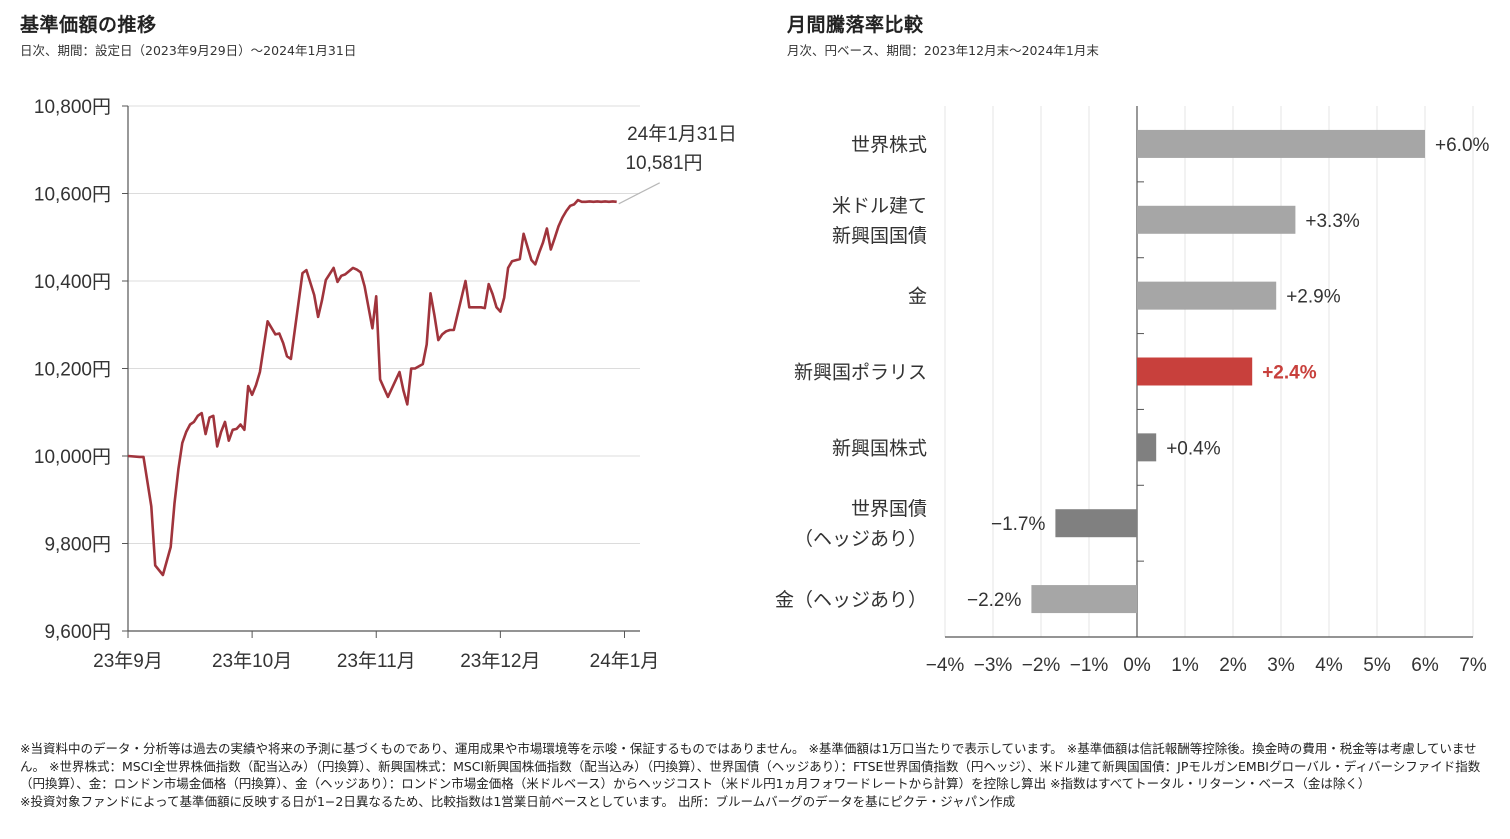 The height and width of the screenshot is (839, 1510). Describe the element at coordinates (72, 107) in the screenshot. I see `y-tick-label: 10,800円` at that location.